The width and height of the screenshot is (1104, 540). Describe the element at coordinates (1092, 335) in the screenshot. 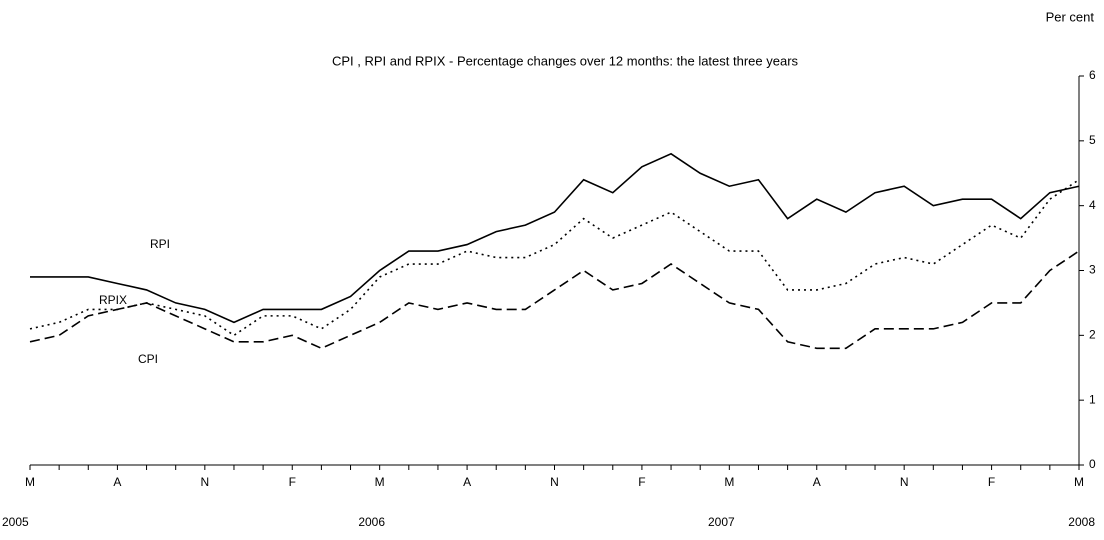

I see `y-tick-label: 2` at that location.